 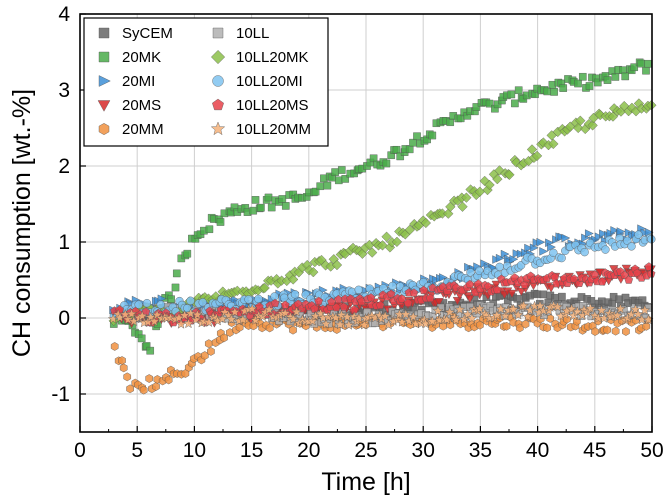 What do you see at coordinates (194, 450) in the screenshot?
I see `x-tick-label: 10` at bounding box center [194, 450].